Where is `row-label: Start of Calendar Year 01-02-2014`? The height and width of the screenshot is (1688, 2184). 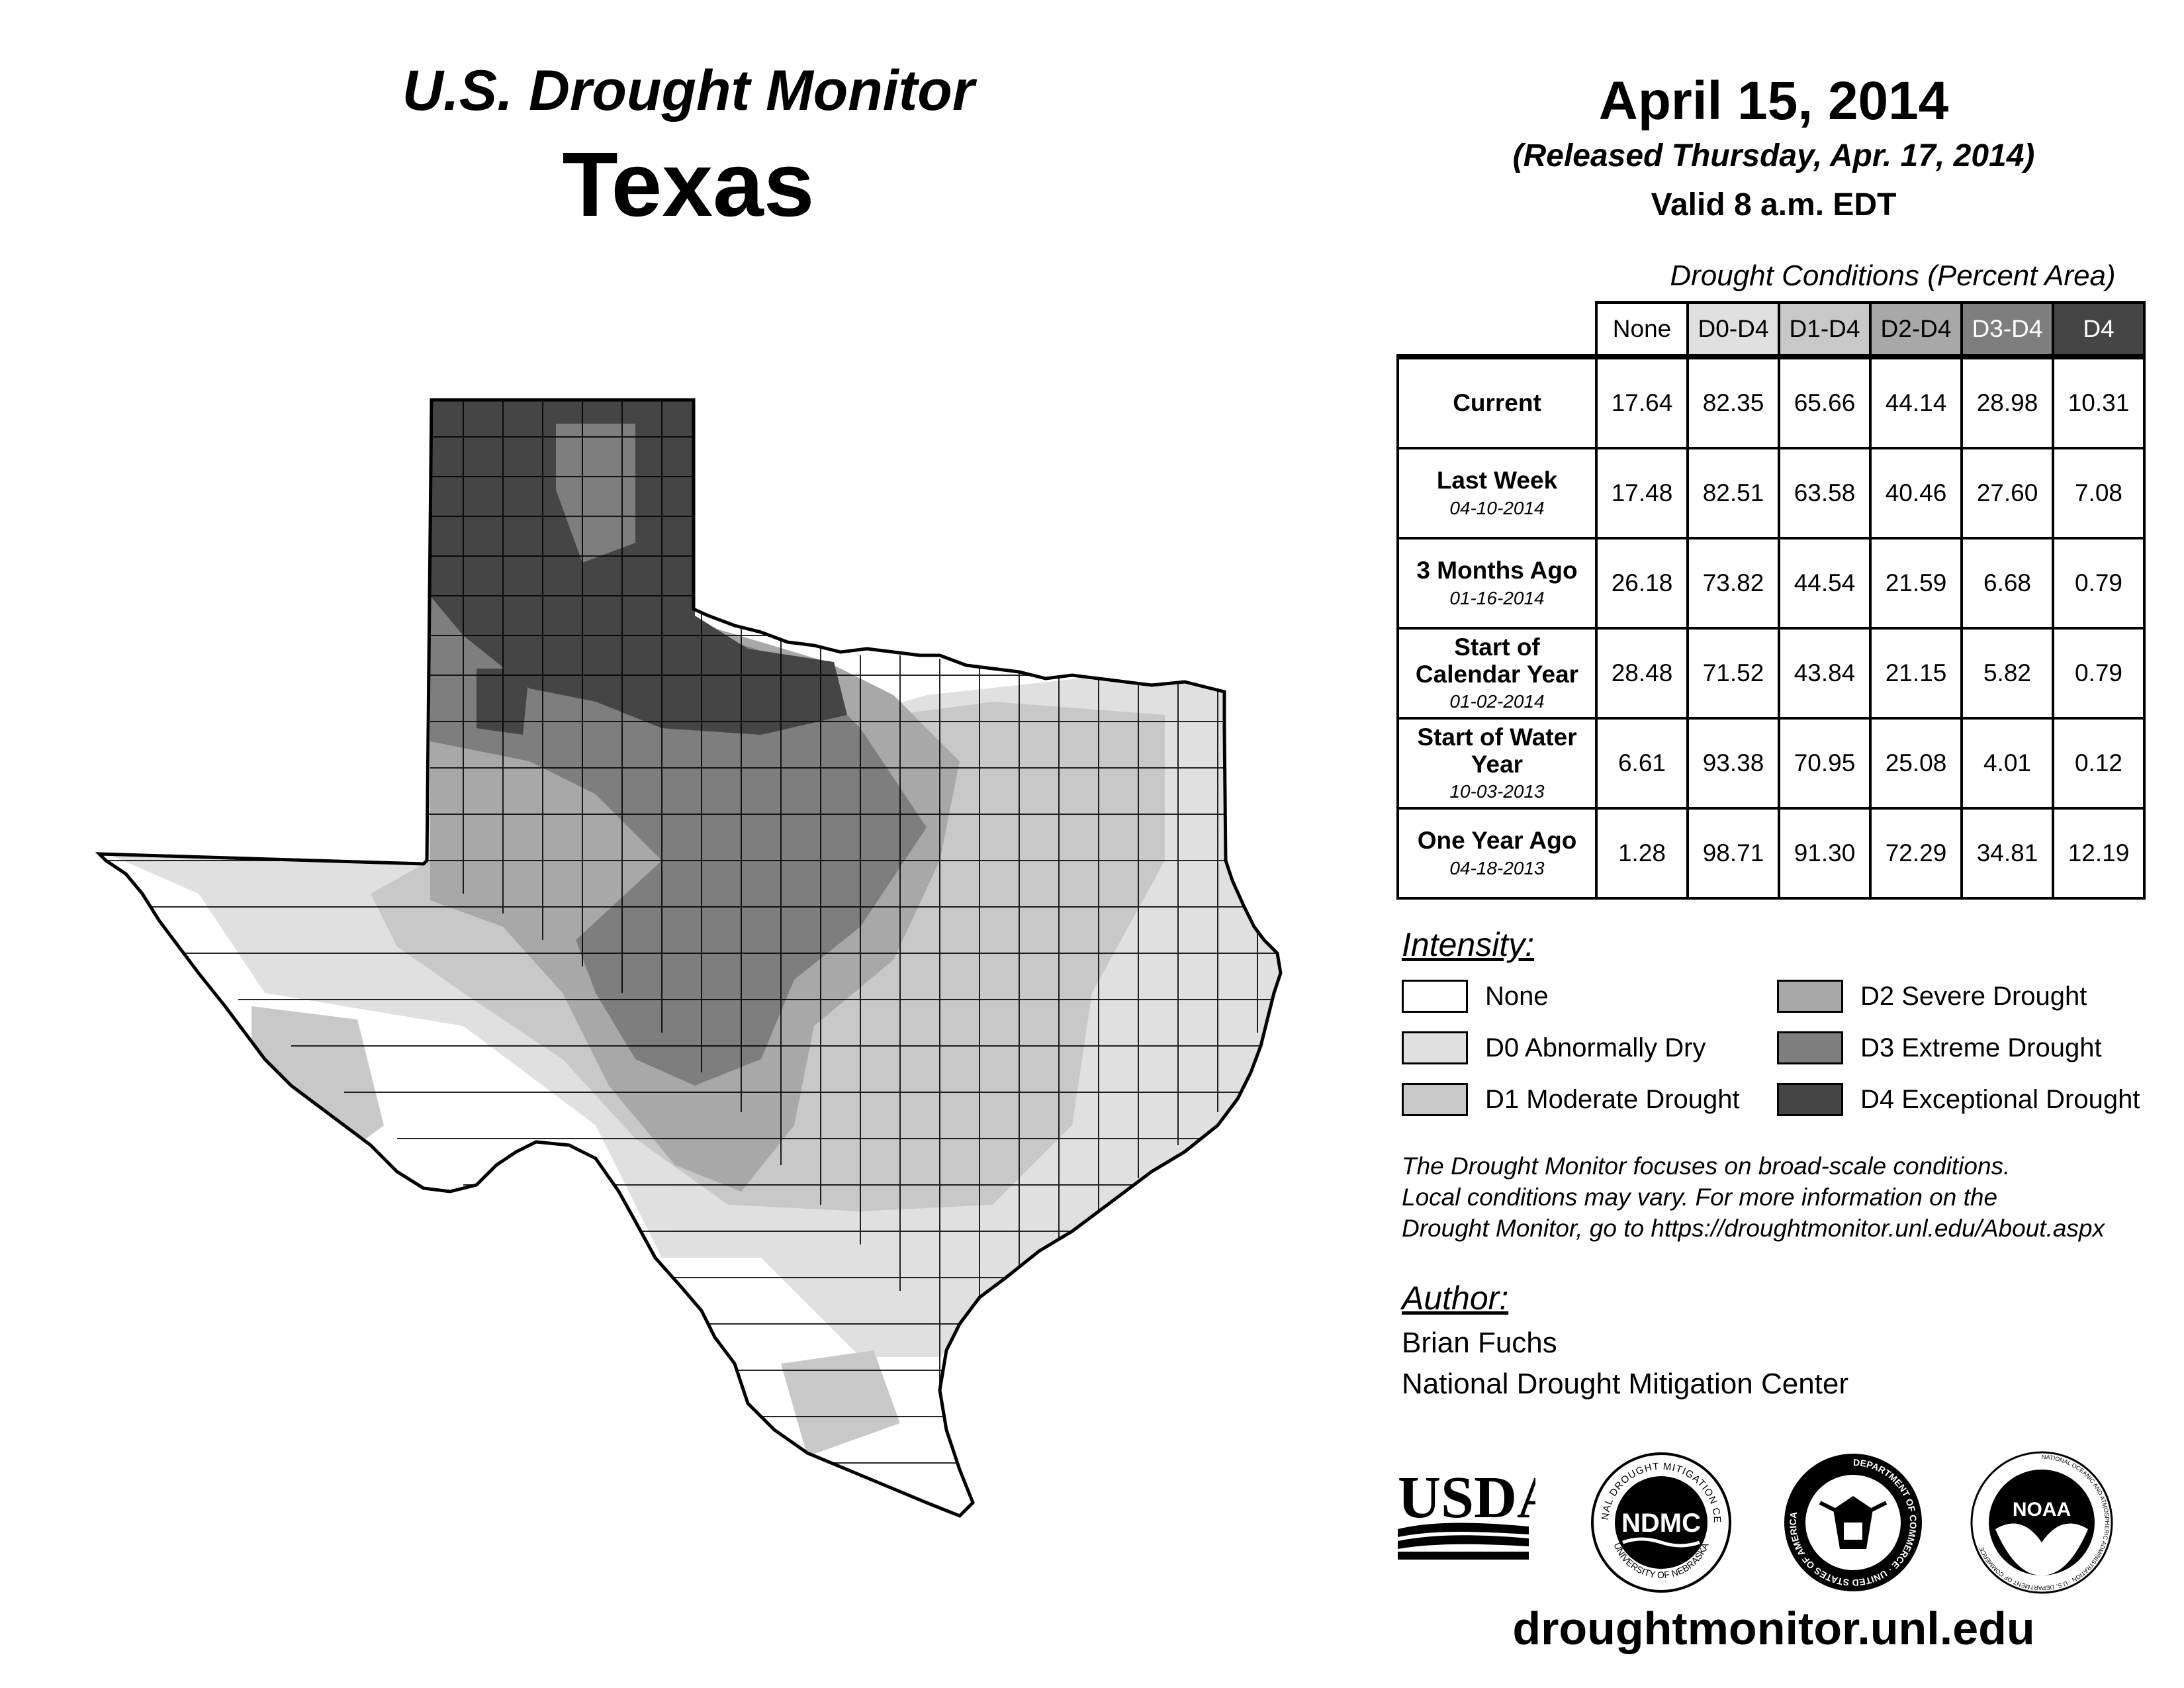
row-label: Start of Calendar Year 01-02-2014 is located at coordinates (1497, 673).